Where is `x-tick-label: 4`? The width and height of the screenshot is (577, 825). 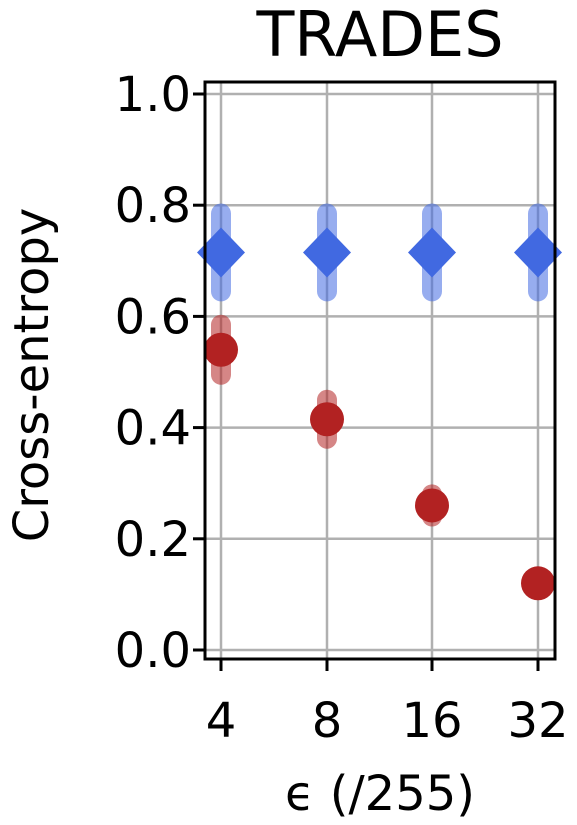
x-tick-label: 4 is located at coordinates (221, 721).